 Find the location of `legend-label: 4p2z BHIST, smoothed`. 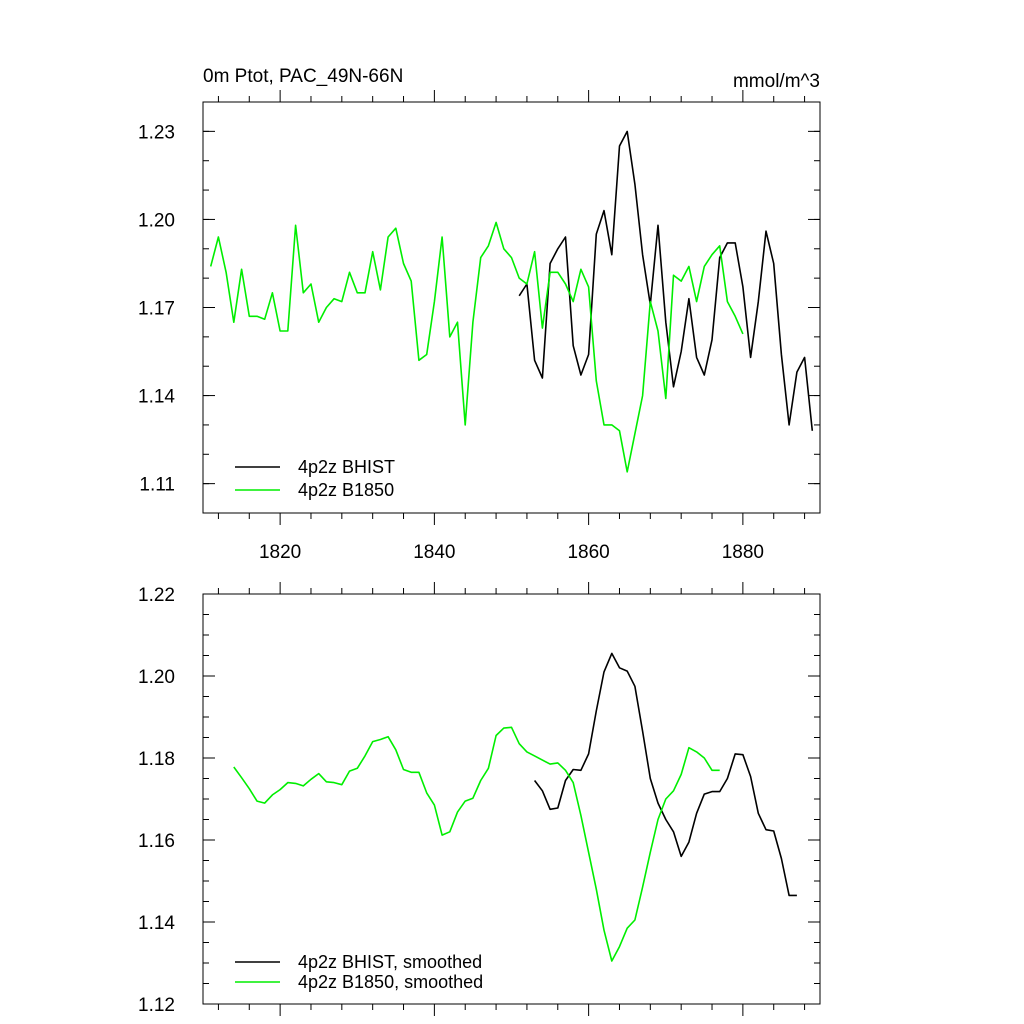

legend-label: 4p2z BHIST, smoothed is located at coordinates (390, 962).